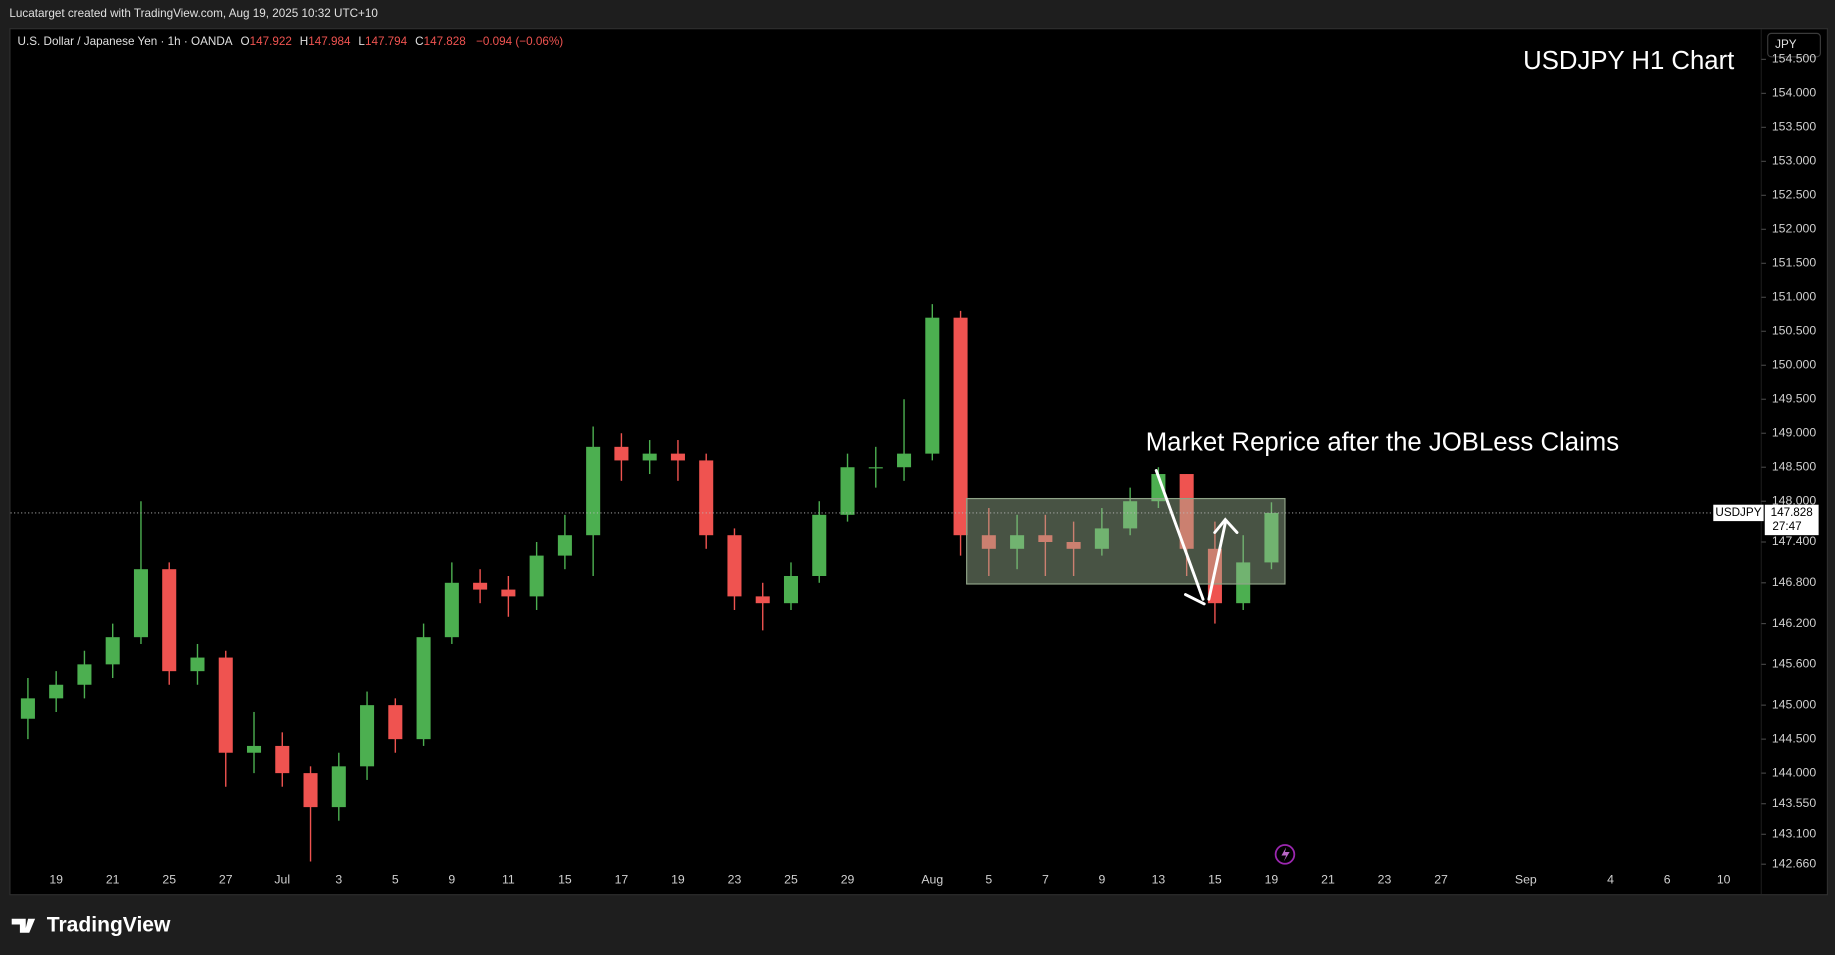 This screenshot has width=1835, height=955. I want to click on y-tick-label: 146.200, so click(1794, 623).